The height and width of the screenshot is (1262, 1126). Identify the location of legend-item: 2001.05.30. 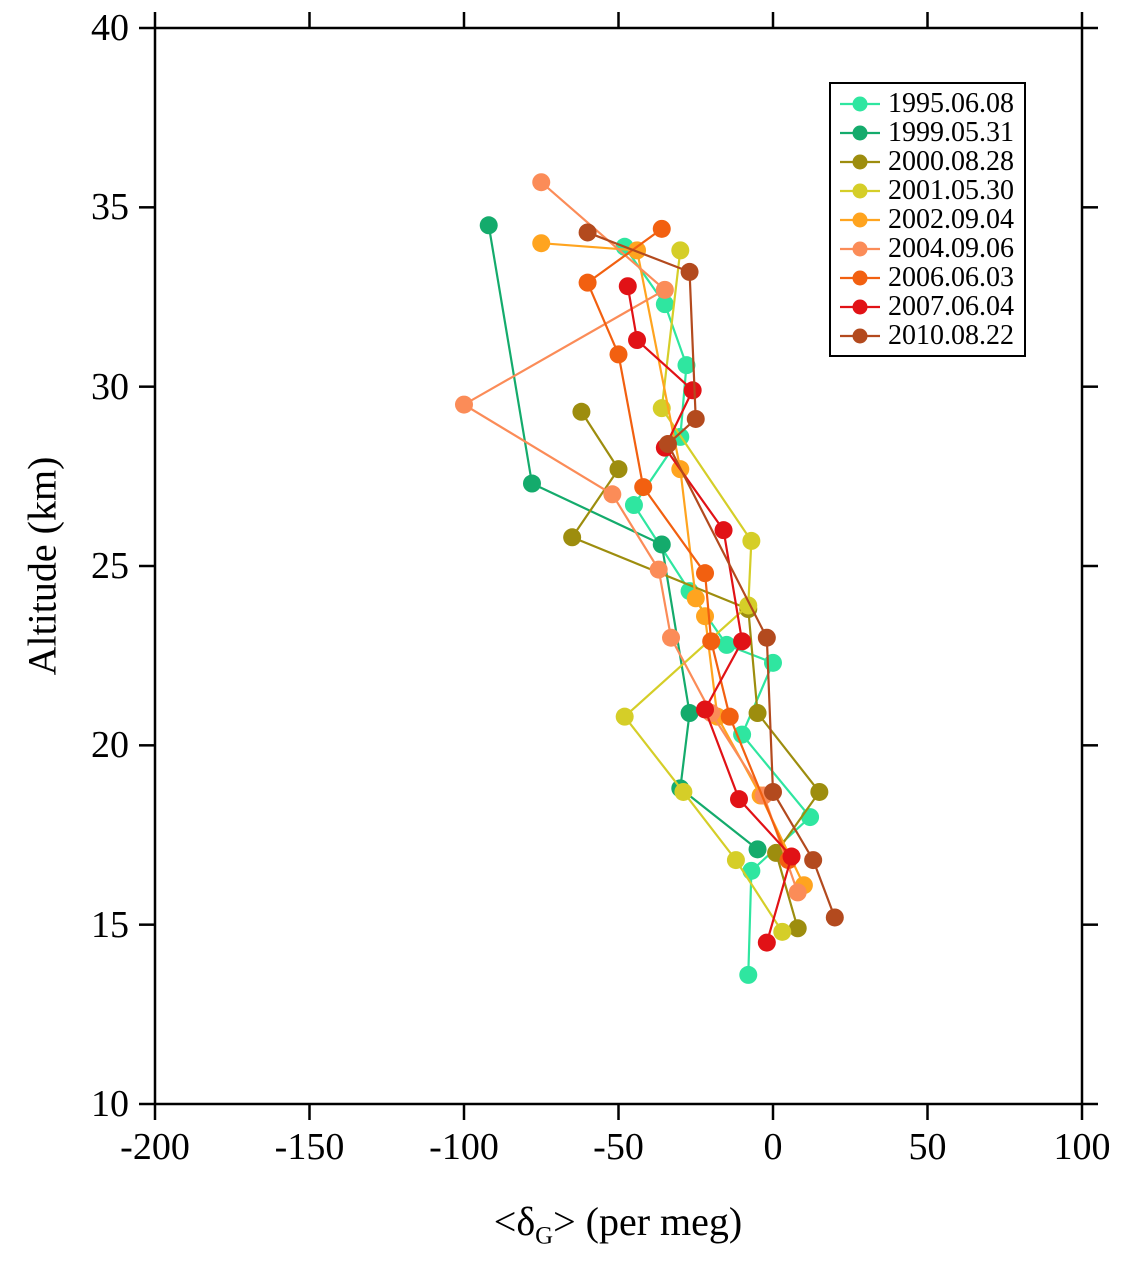
(926, 190).